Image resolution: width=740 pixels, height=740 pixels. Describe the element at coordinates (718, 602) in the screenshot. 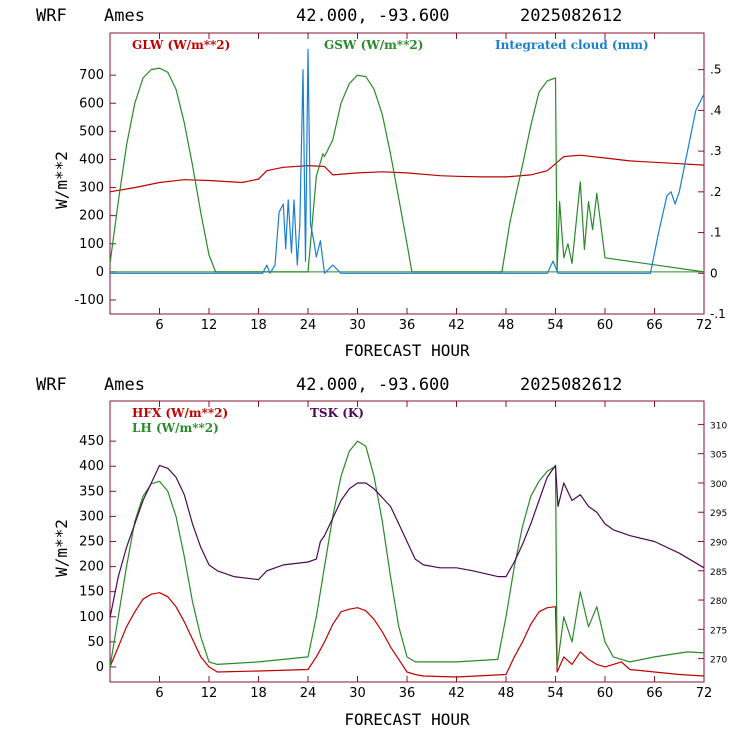

I see `y2-tick-label: 280` at that location.